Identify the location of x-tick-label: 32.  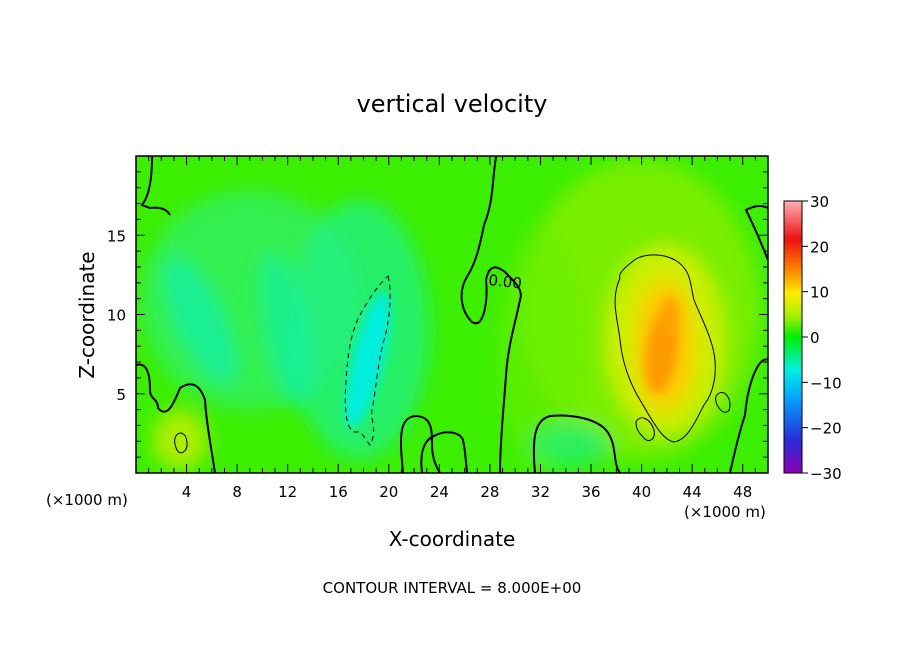
(540, 492).